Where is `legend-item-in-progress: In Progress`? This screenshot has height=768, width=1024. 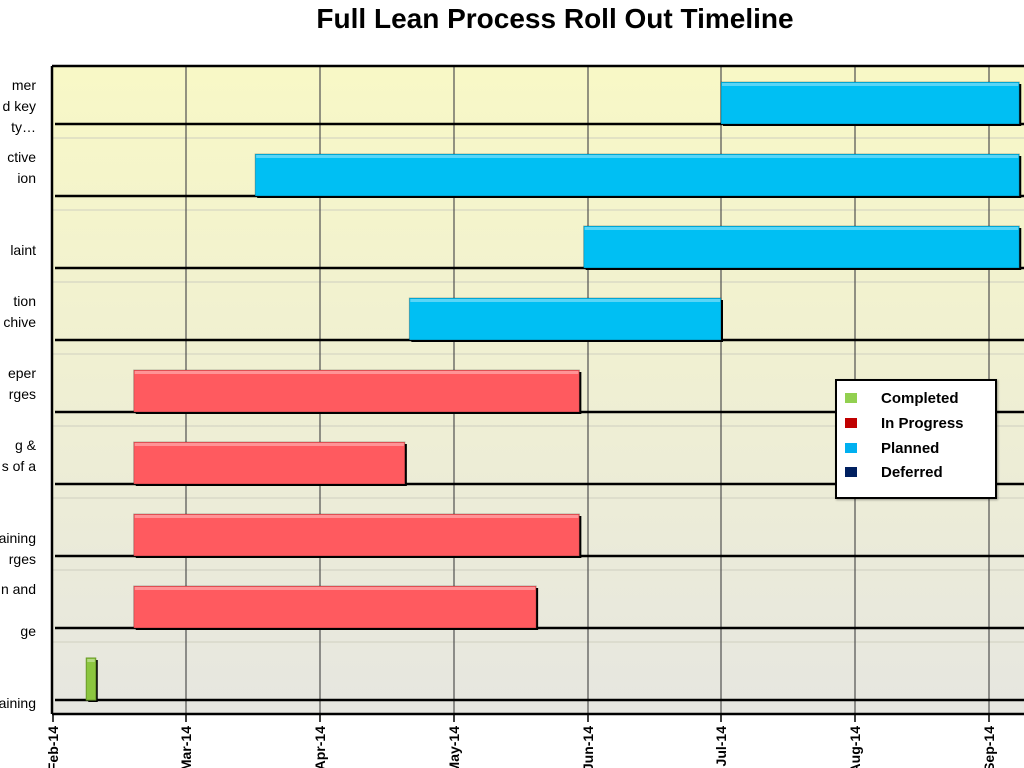 legend-item-in-progress: In Progress is located at coordinates (904, 424).